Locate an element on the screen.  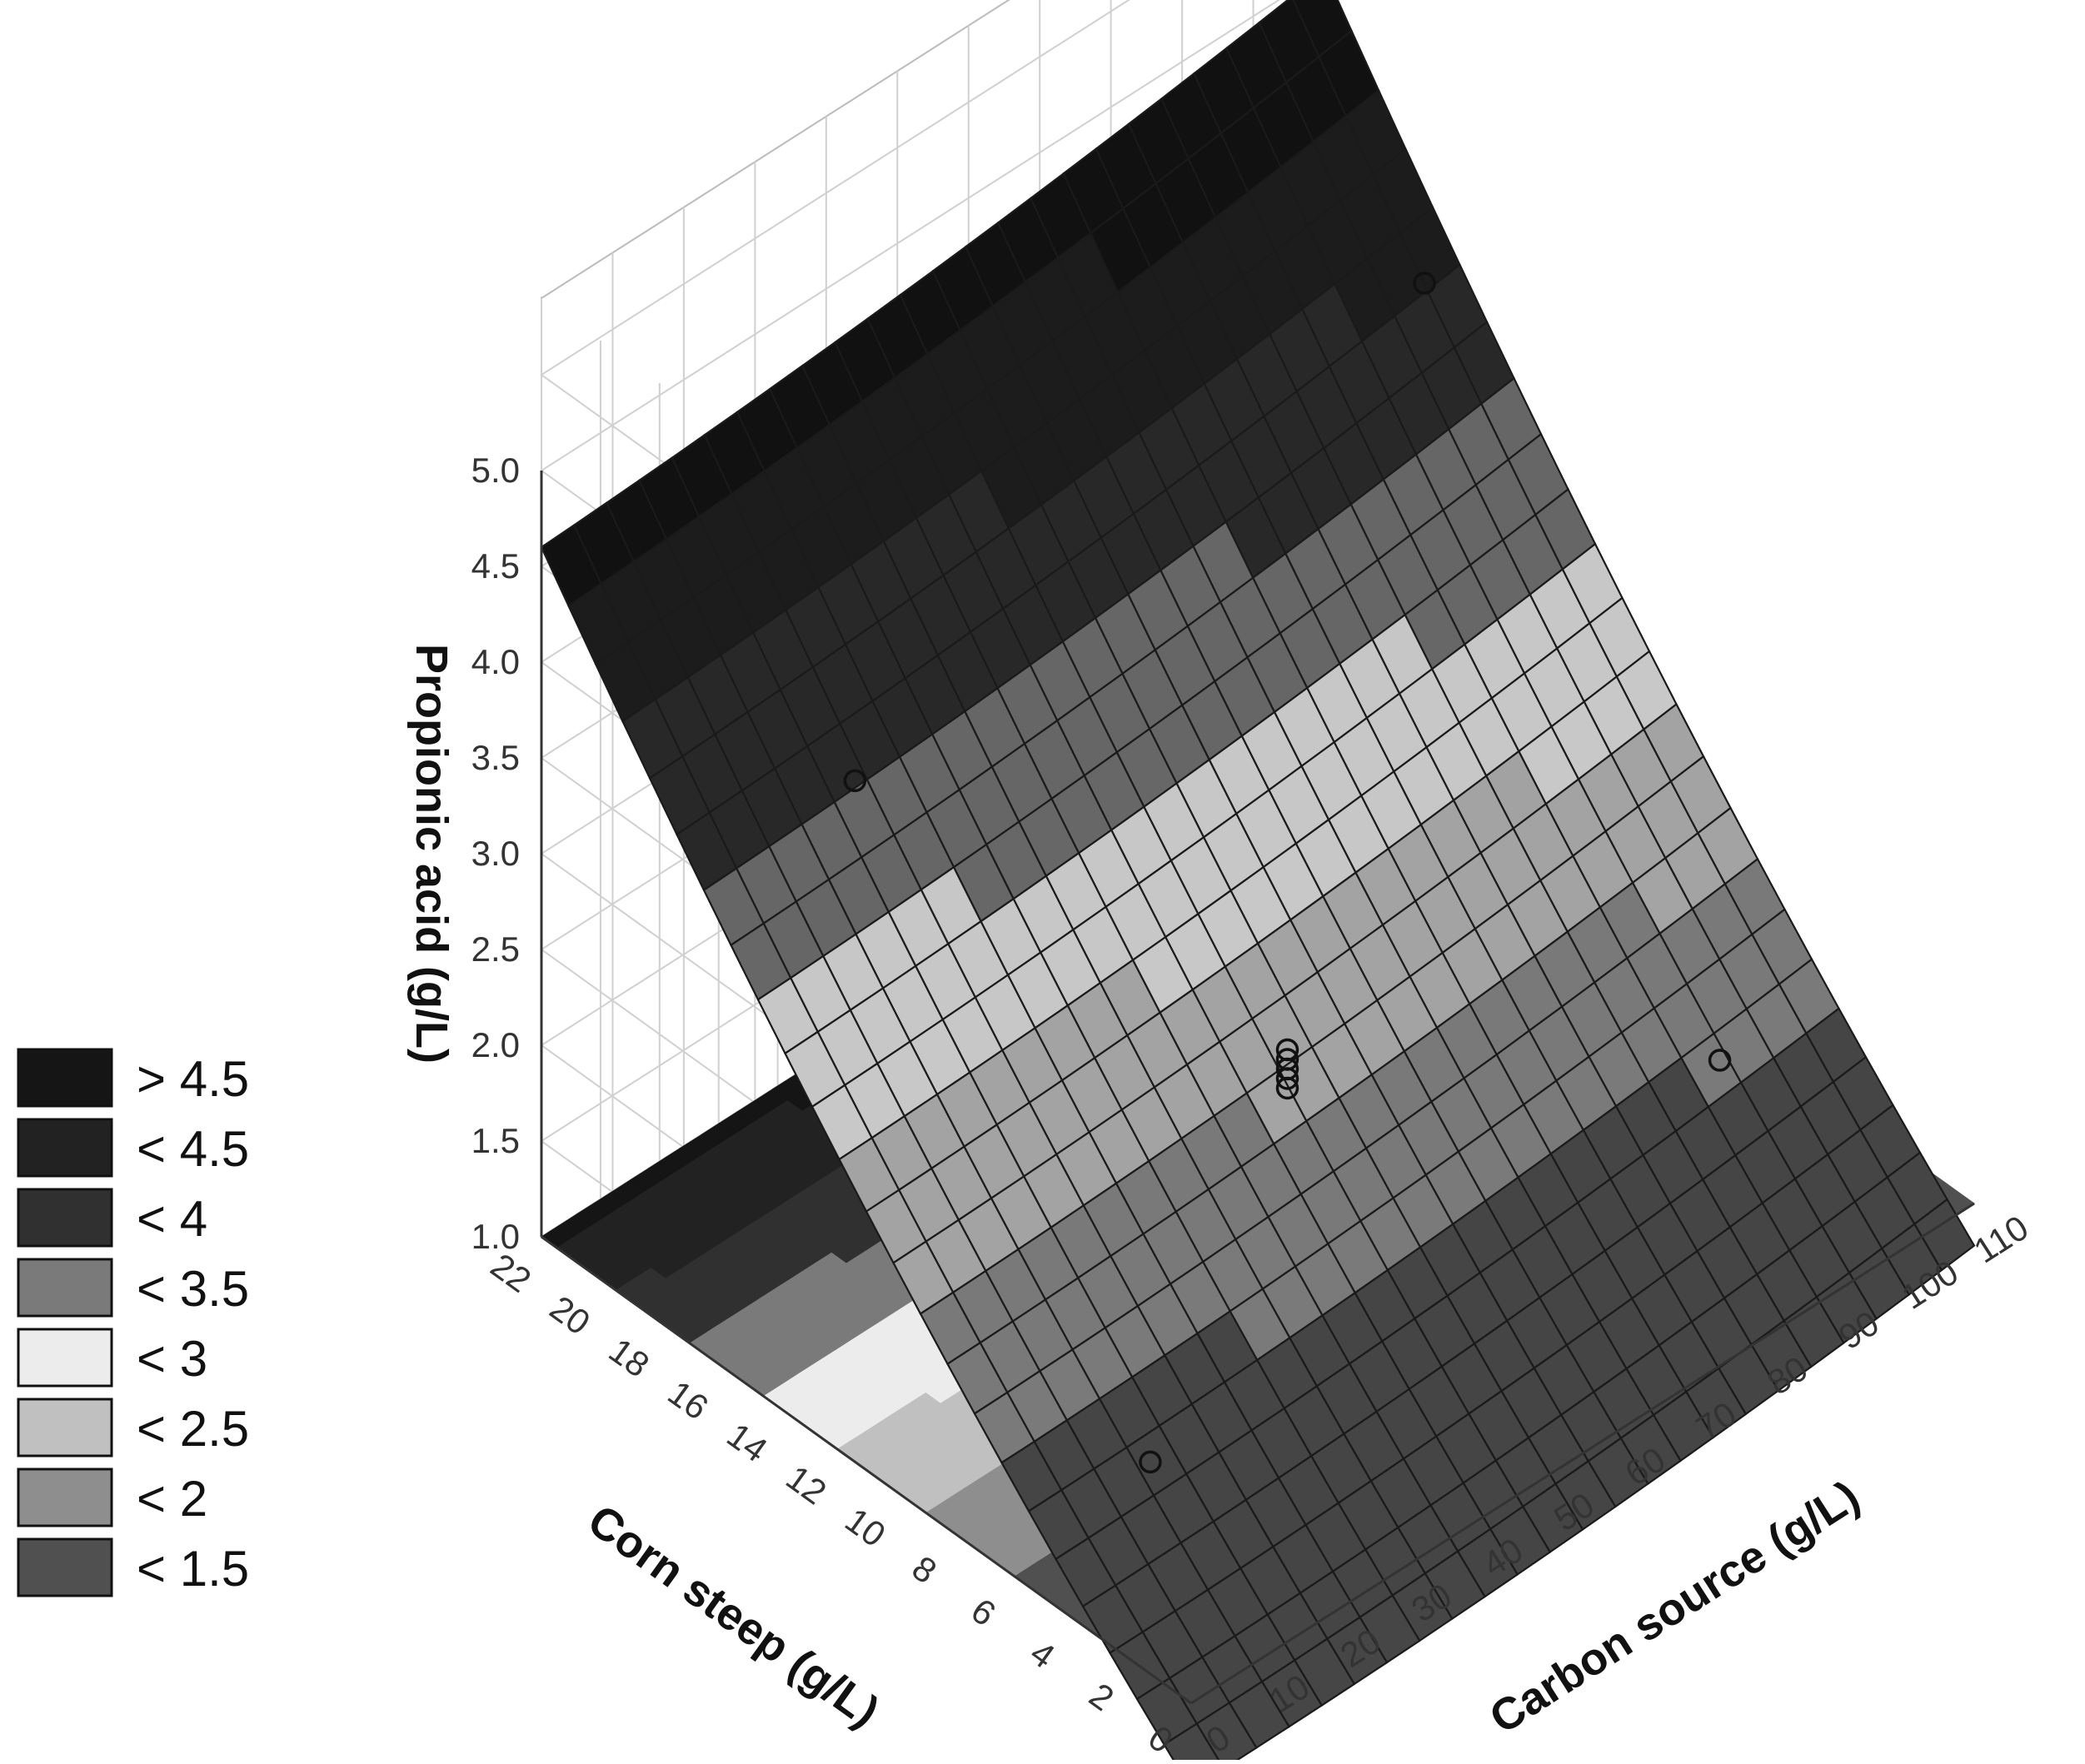
z-tick-label: 1.0 is located at coordinates (495, 1236).